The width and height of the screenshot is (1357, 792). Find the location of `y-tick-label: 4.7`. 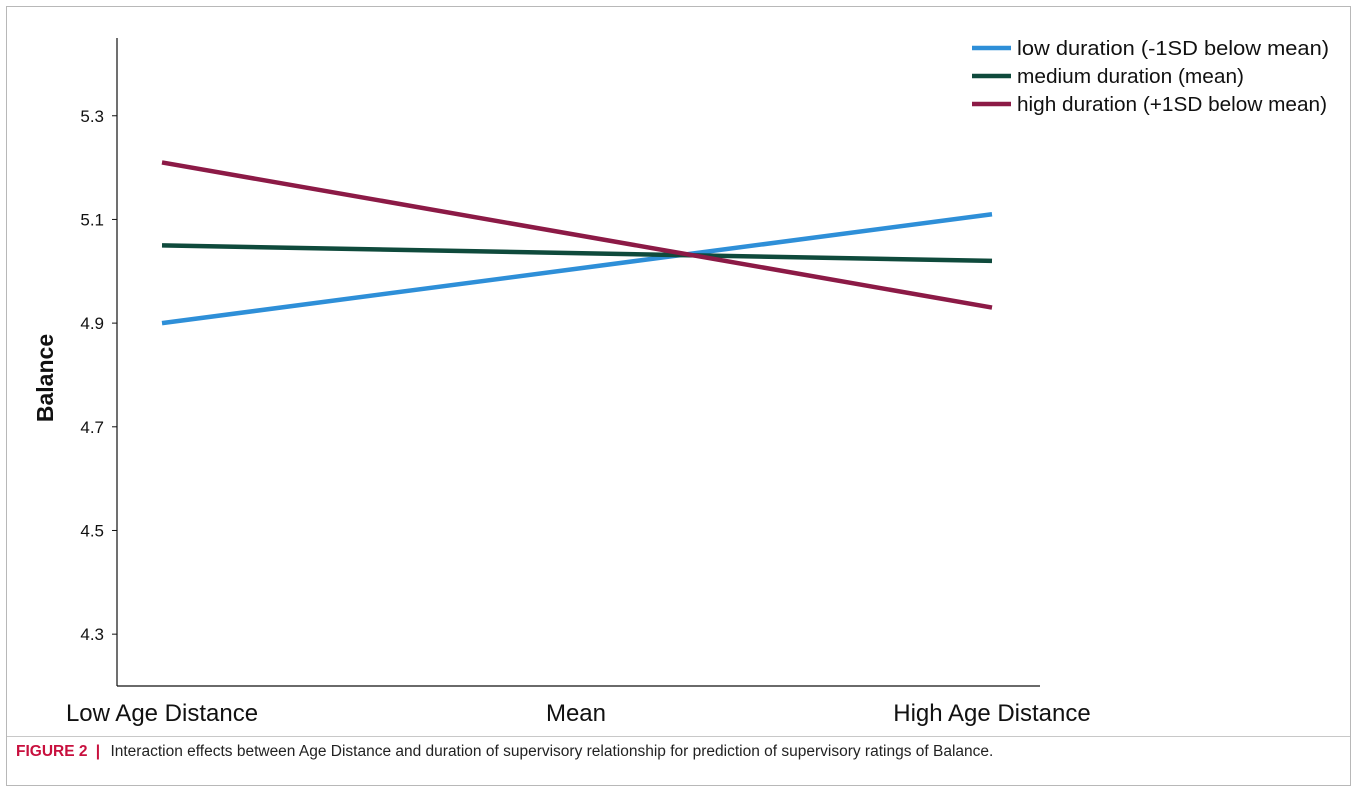

y-tick-label: 4.7 is located at coordinates (92, 427).